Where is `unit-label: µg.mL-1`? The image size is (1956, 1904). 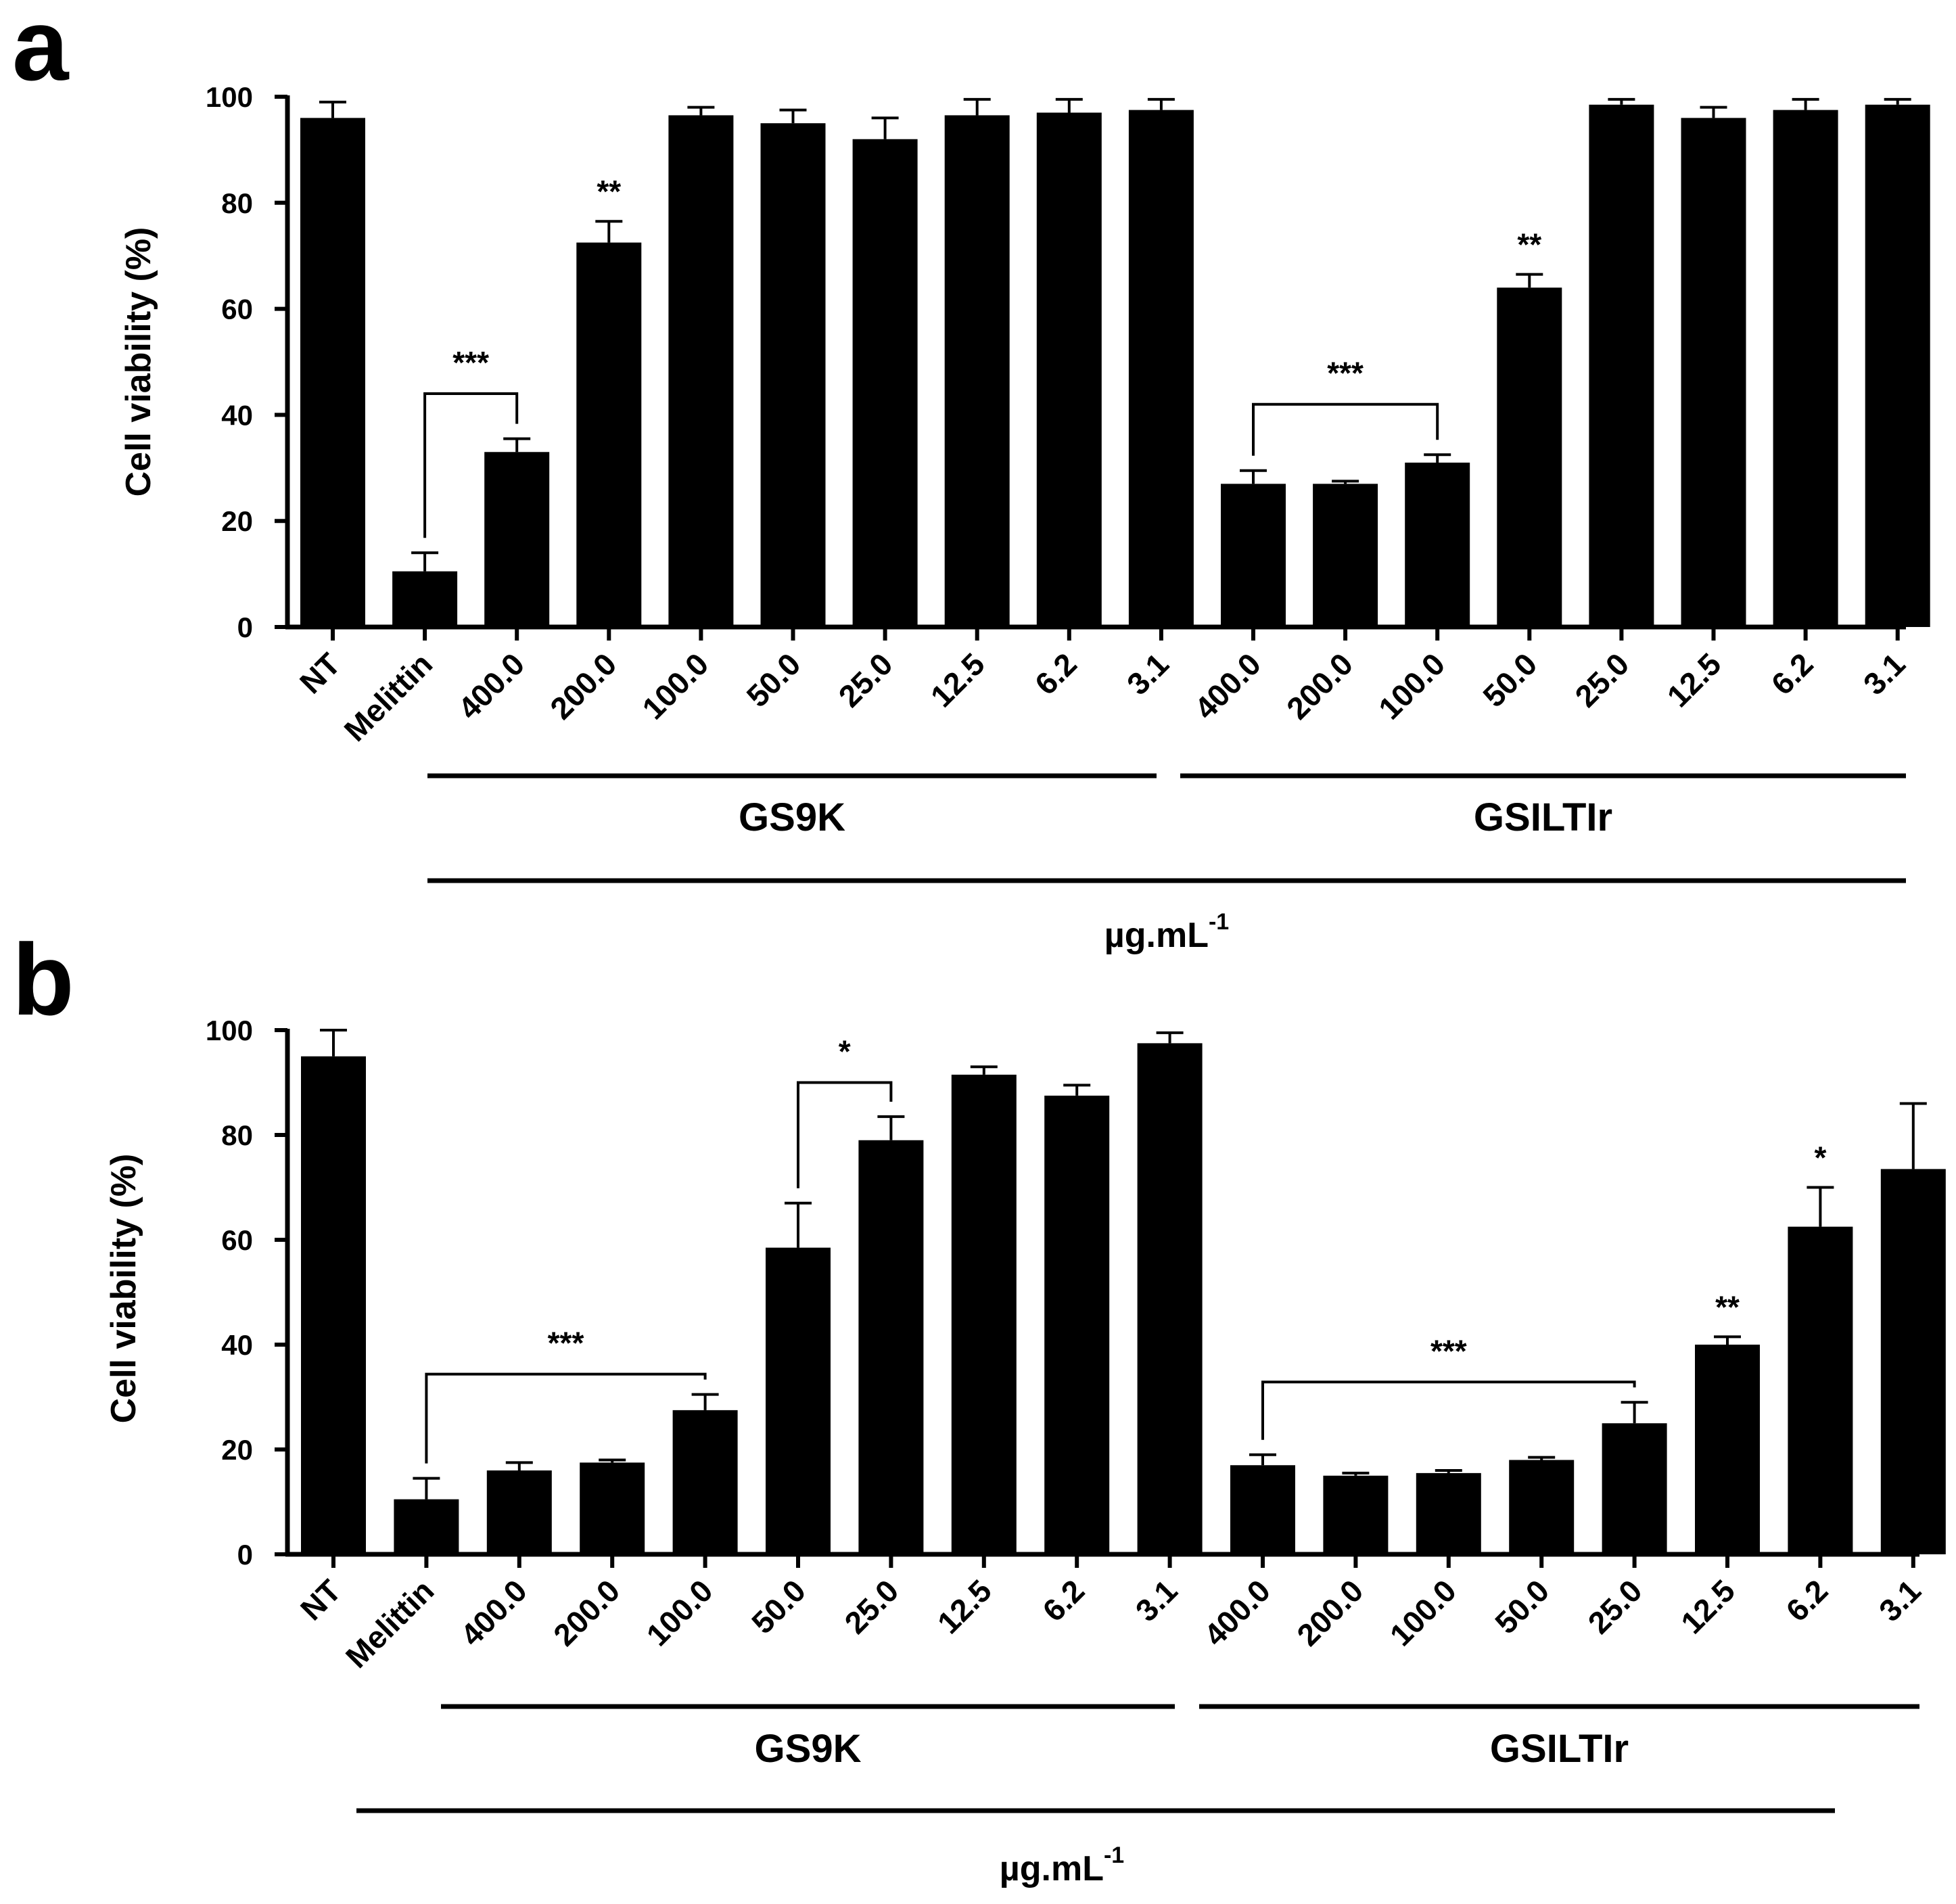 unit-label: µg.mL-1 is located at coordinates (1062, 1865).